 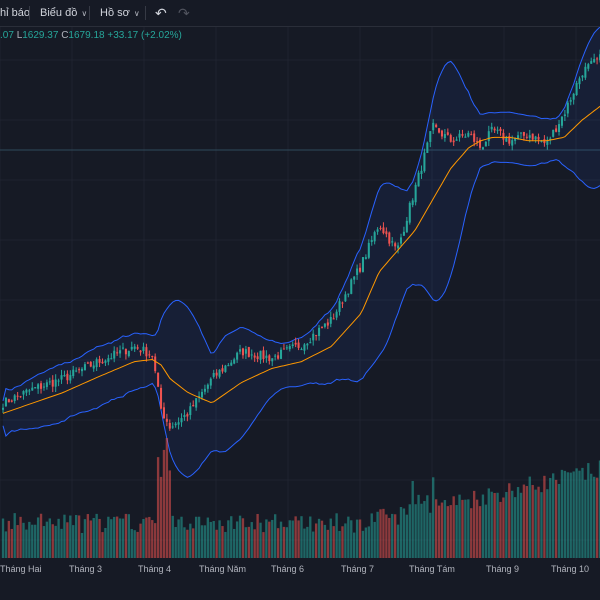 I want to click on chart-menu-button: Biểu đồ ∨, so click(x=63, y=13).